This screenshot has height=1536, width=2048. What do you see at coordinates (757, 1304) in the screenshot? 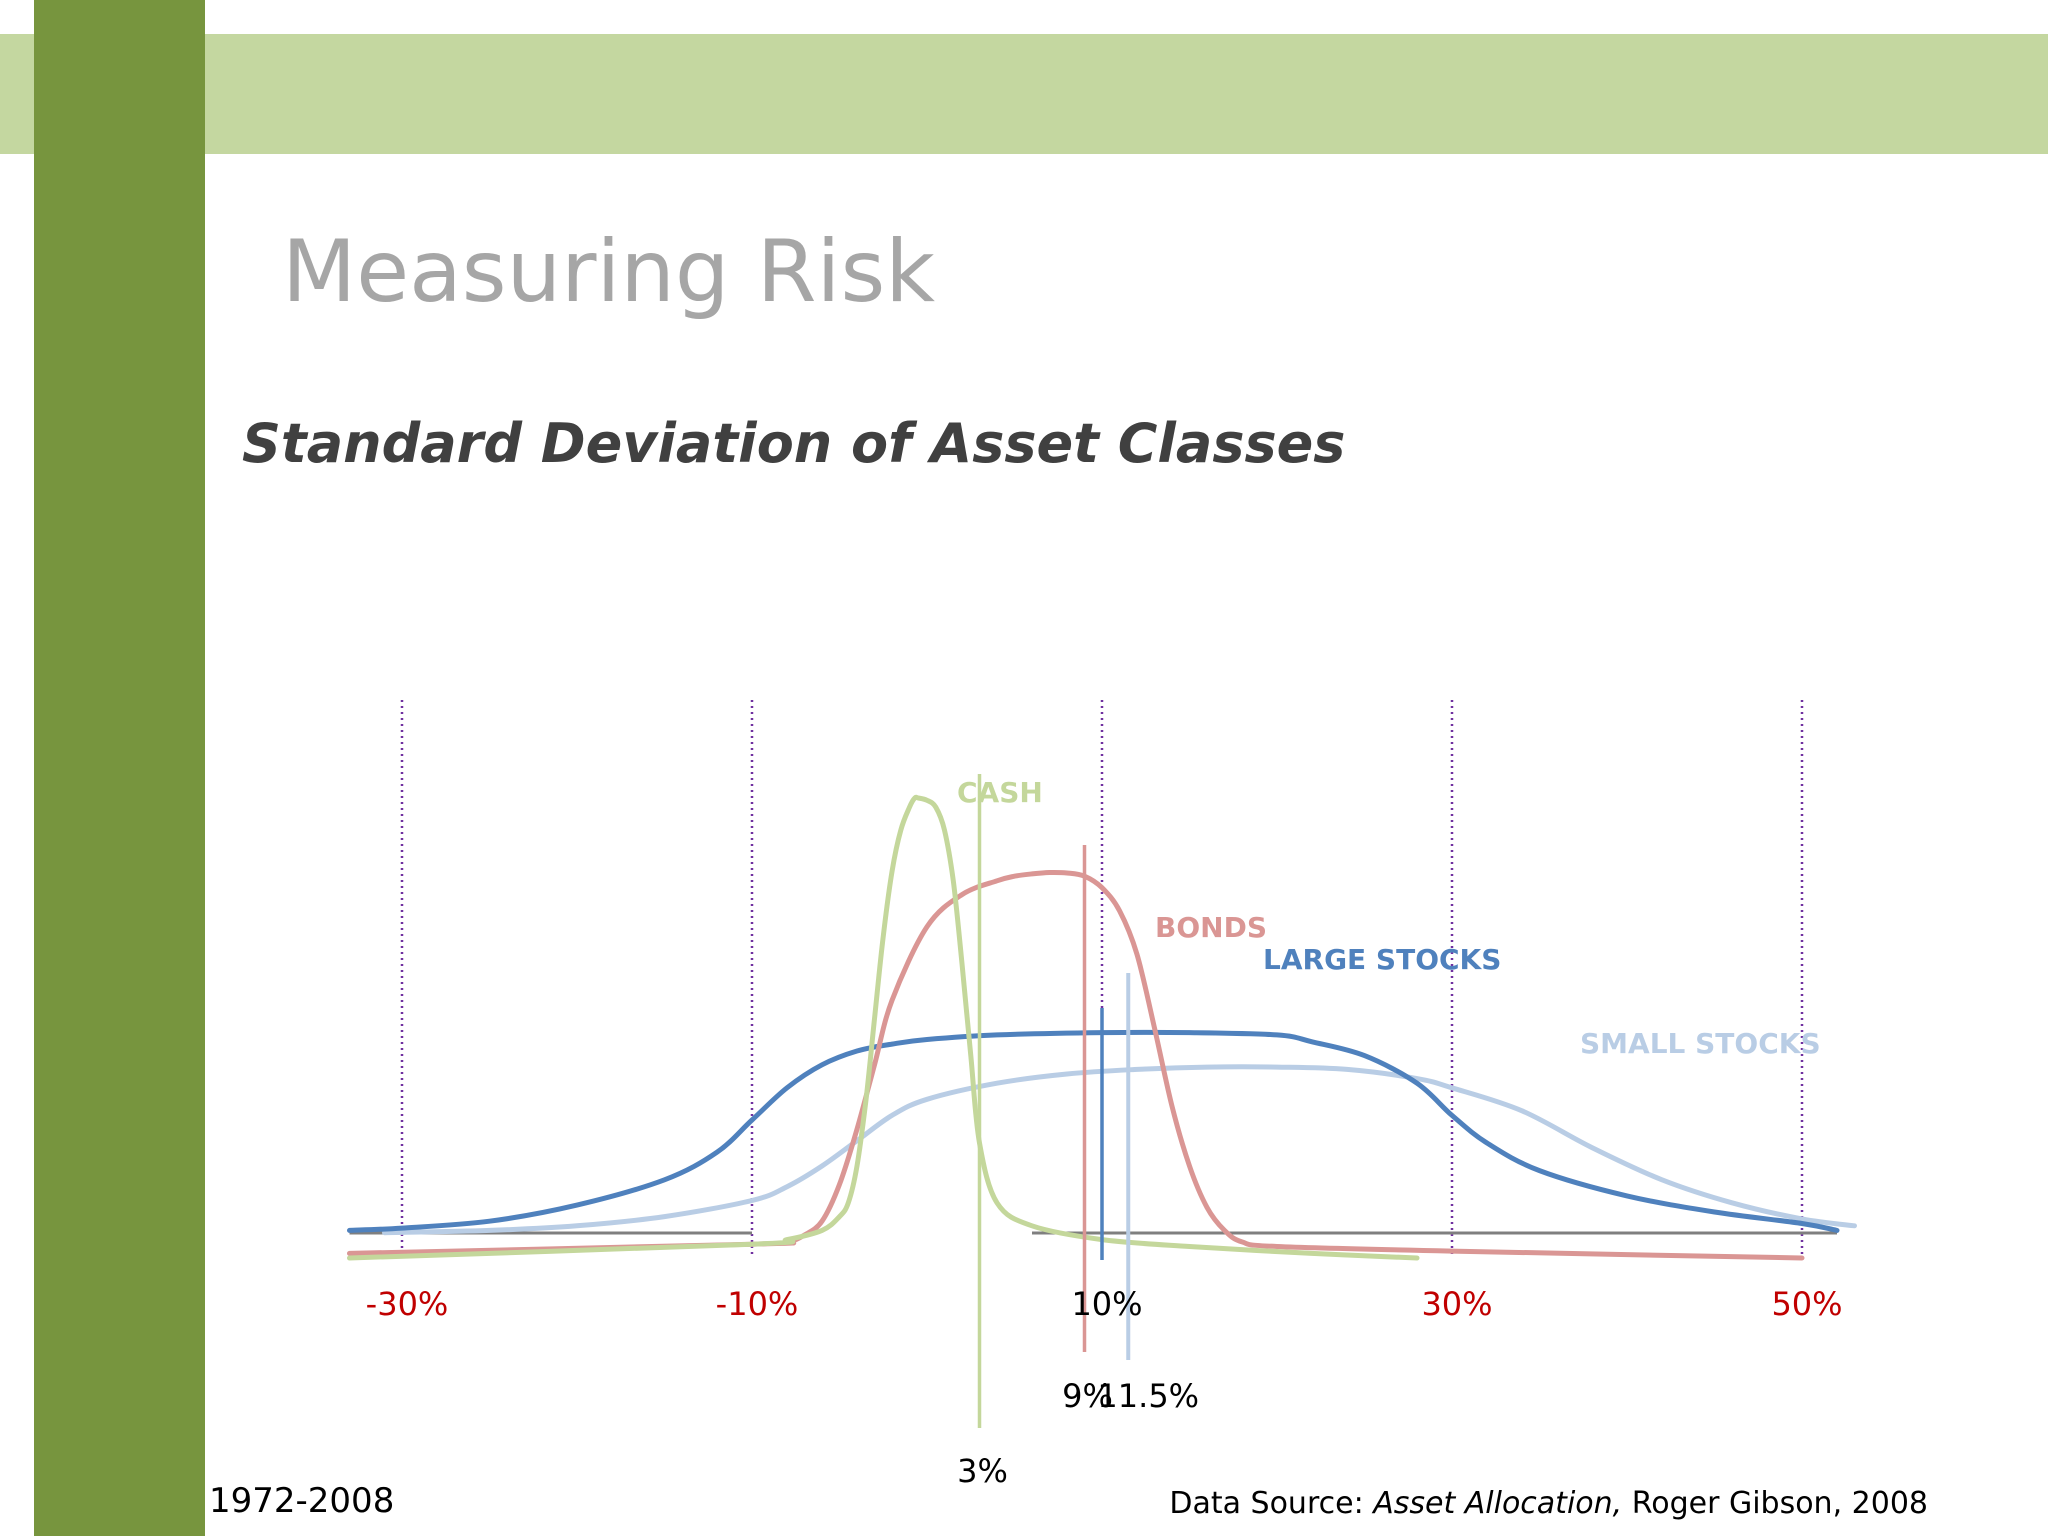
I see `tick-label-minus10: -10%` at bounding box center [757, 1304].